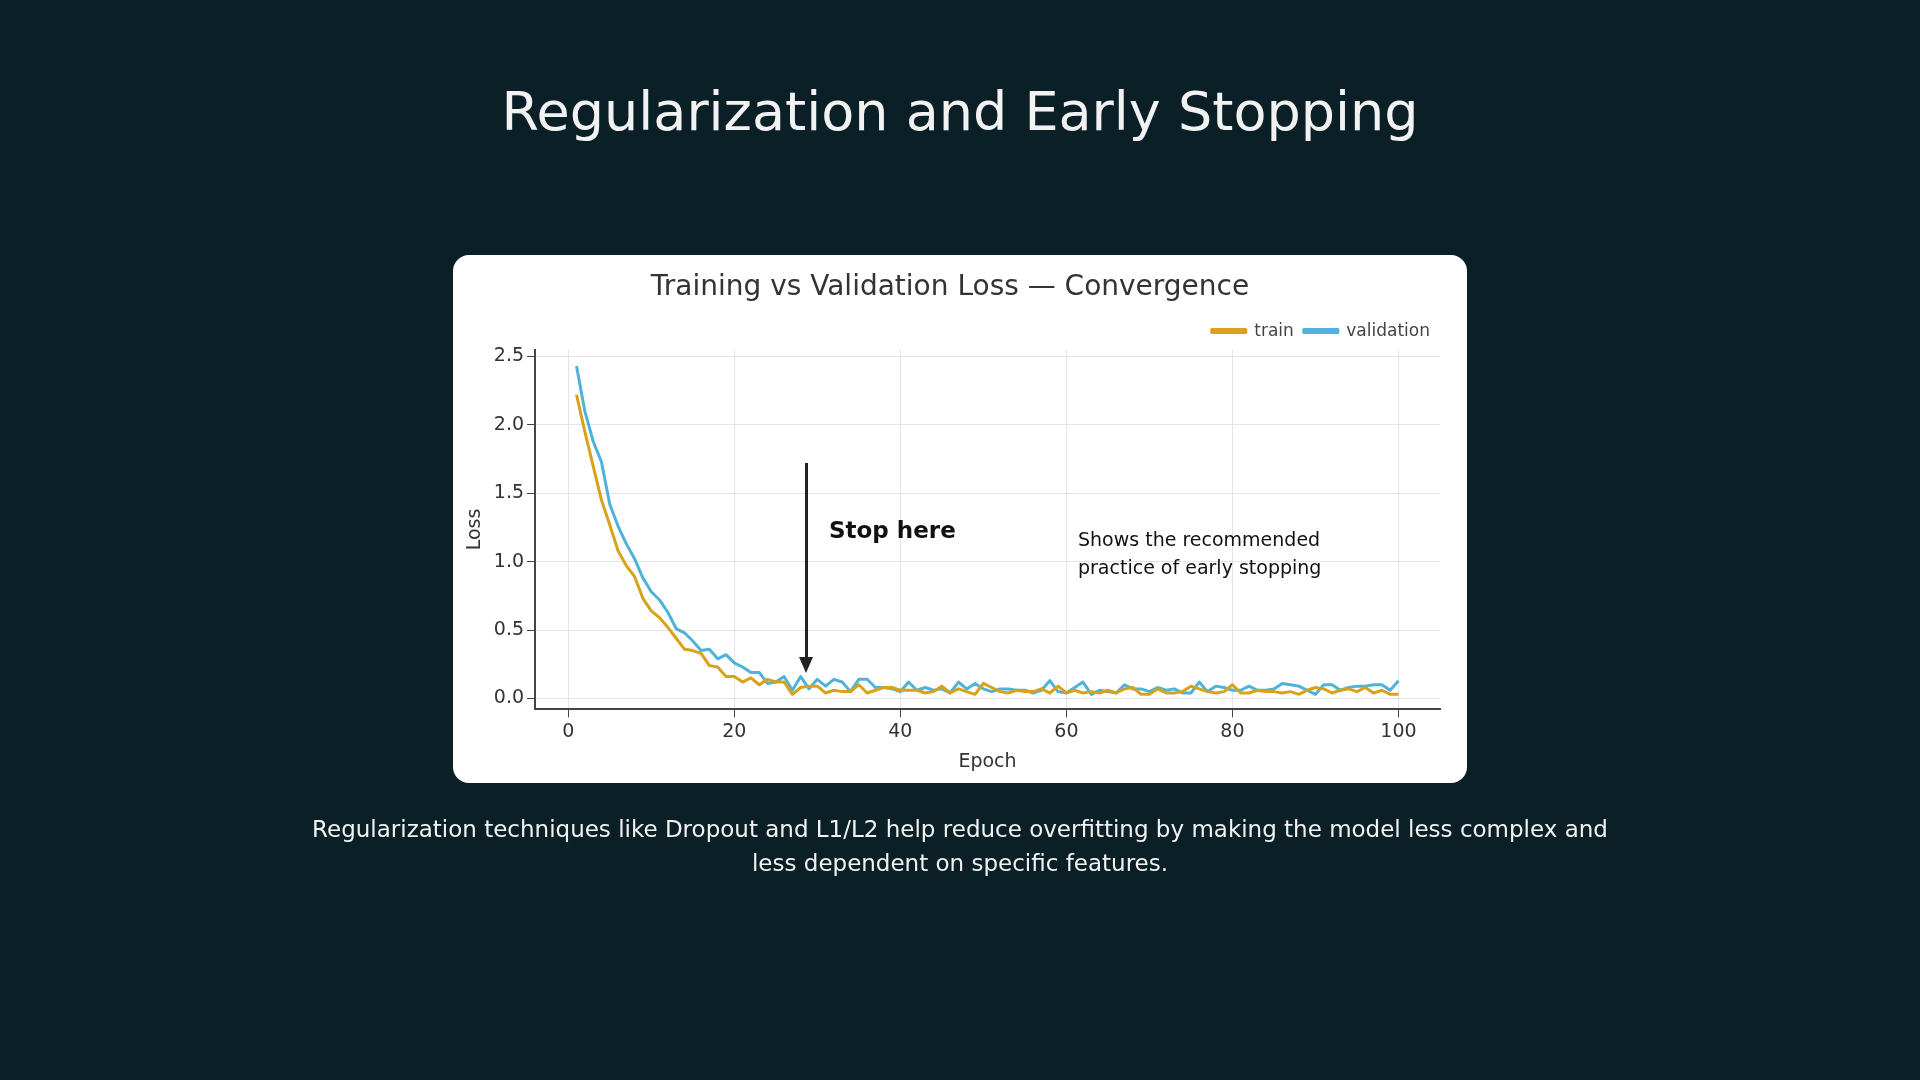 This screenshot has width=1920, height=1080. I want to click on x-axis-title: Epoch, so click(987, 759).